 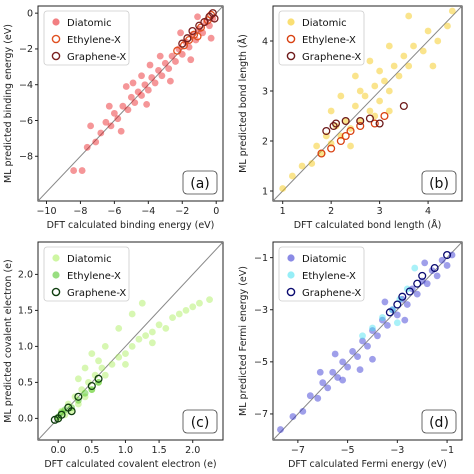 I want to click on x-tick-label: −1, so click(x=447, y=450).